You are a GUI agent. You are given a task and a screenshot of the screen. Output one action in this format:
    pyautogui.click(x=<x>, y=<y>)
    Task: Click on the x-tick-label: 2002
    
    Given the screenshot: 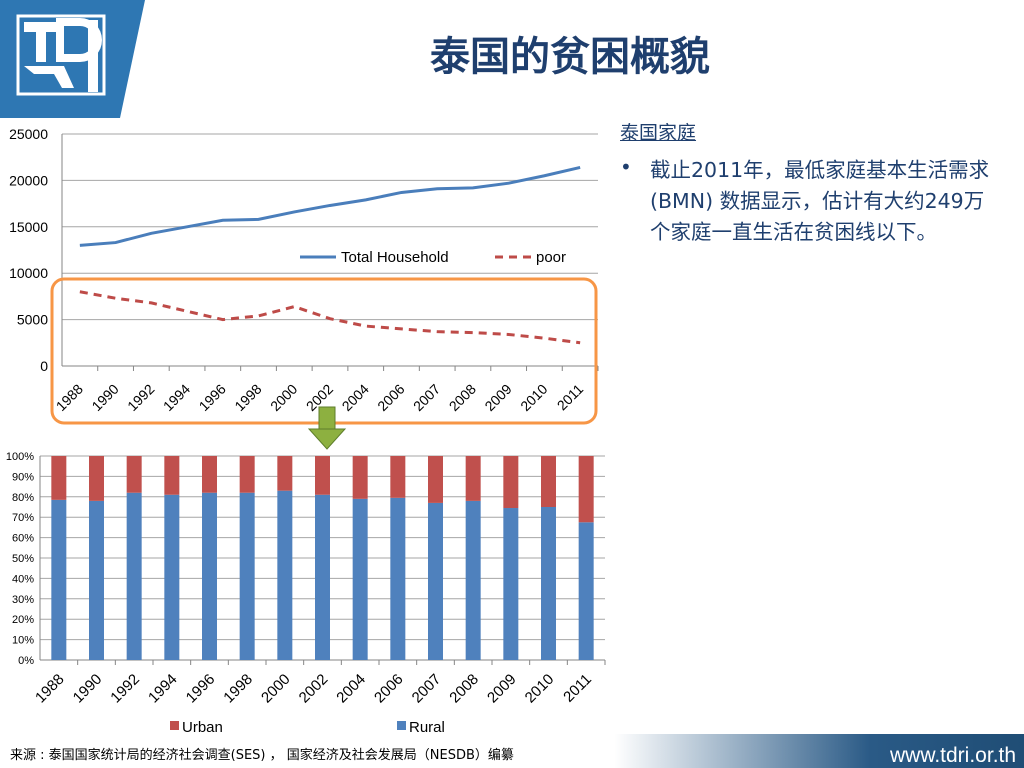 What is the action you would take?
    pyautogui.click(x=314, y=689)
    